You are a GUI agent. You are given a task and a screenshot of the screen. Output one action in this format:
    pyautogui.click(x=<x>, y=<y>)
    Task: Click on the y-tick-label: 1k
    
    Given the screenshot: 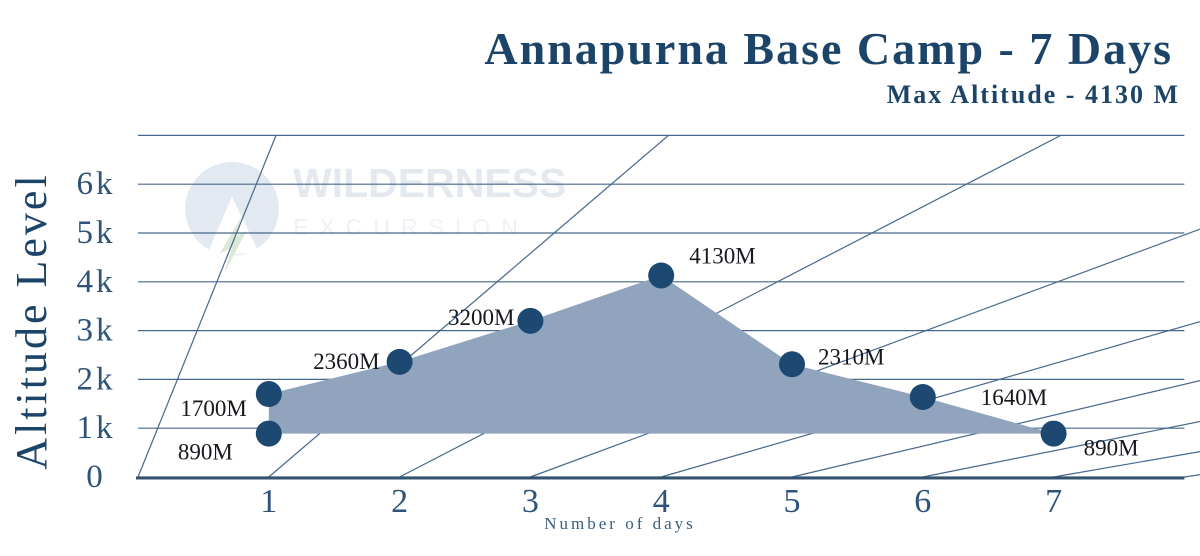 What is the action you would take?
    pyautogui.click(x=96, y=428)
    